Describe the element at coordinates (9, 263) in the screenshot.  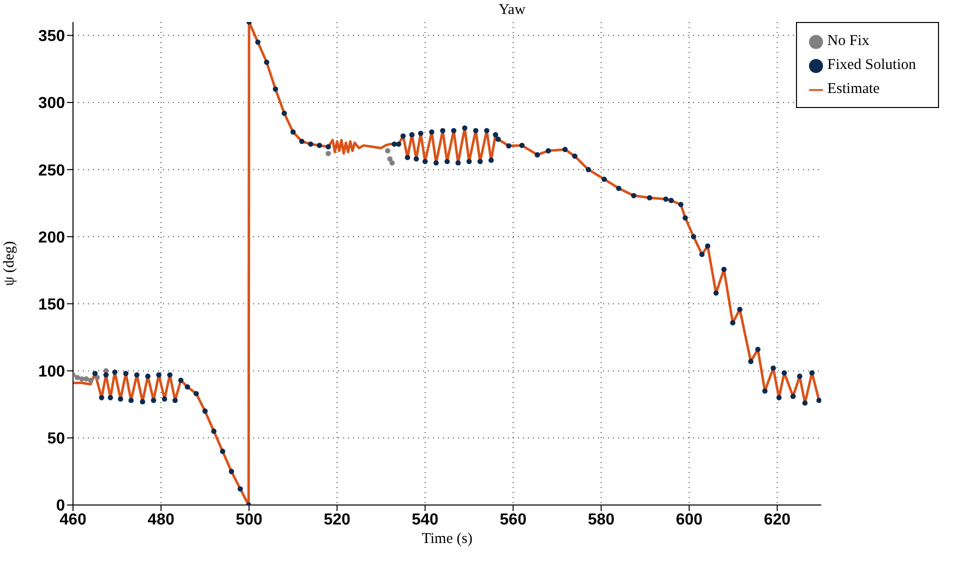
I see `y-axis-title: ψ (deg)` at that location.